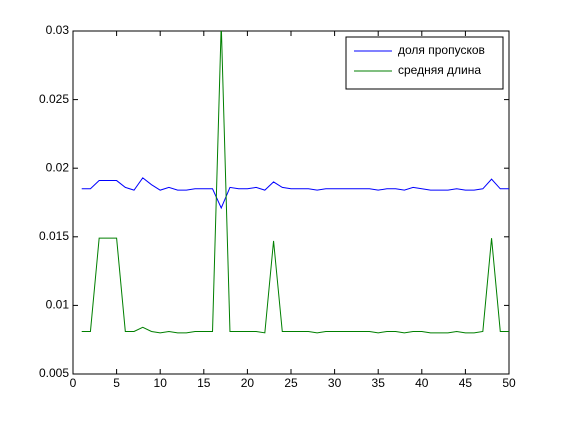 This screenshot has width=561, height=425. What do you see at coordinates (248, 383) in the screenshot?
I see `x-tick-label: 20` at bounding box center [248, 383].